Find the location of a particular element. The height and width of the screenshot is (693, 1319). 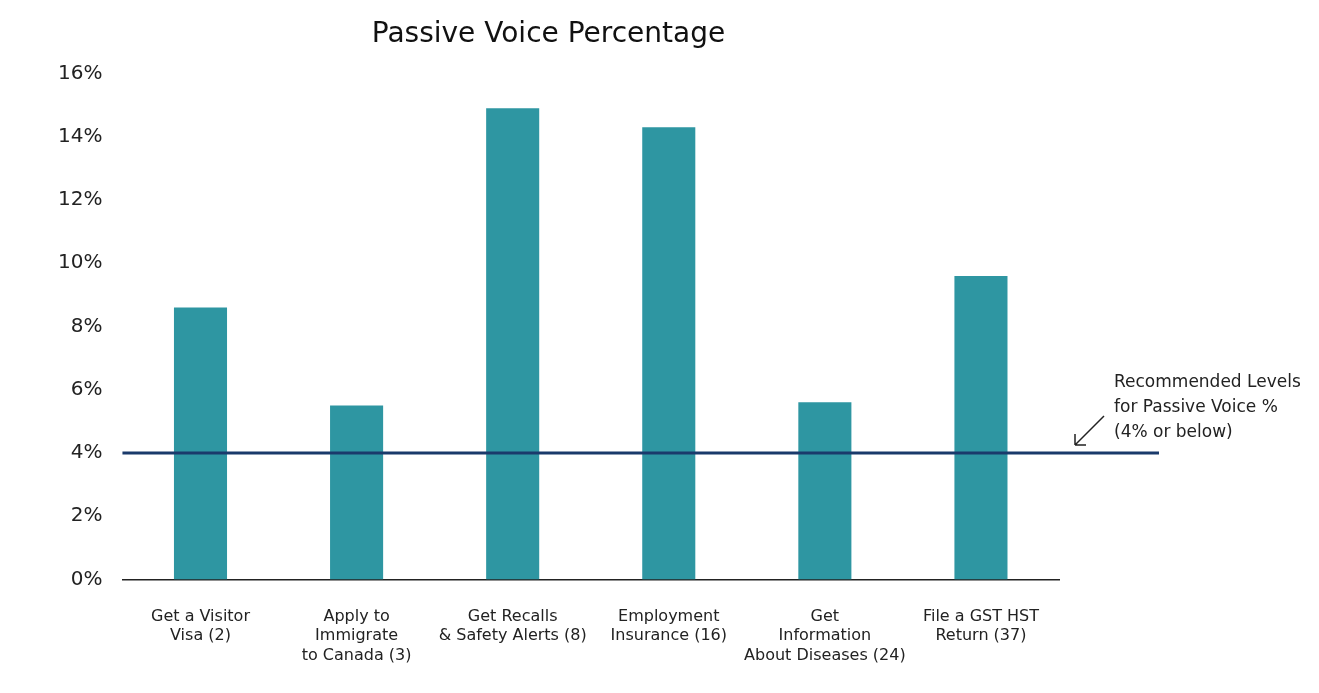

y-tick-label: 8% is located at coordinates (86, 324).